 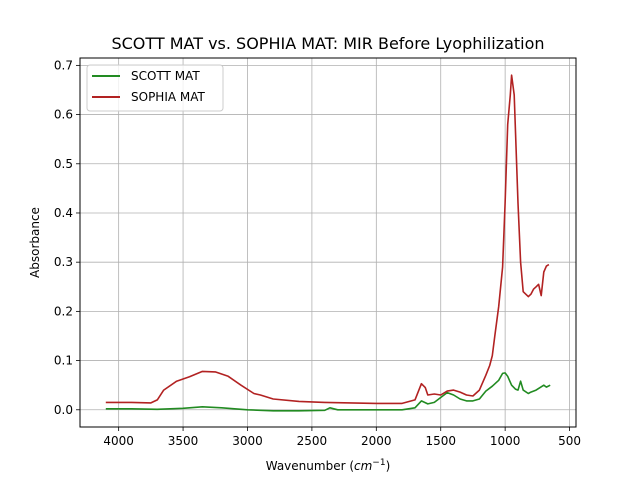 I want to click on y-tick-label: 0.0, so click(x=63, y=410).